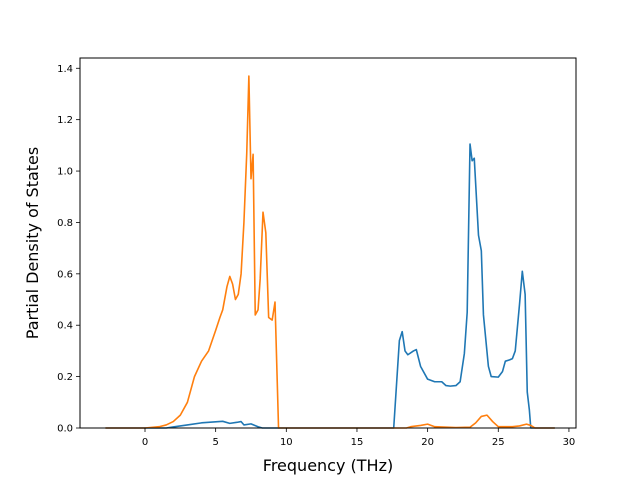 This screenshot has width=640, height=480. I want to click on x-tick-label: 5, so click(215, 442).